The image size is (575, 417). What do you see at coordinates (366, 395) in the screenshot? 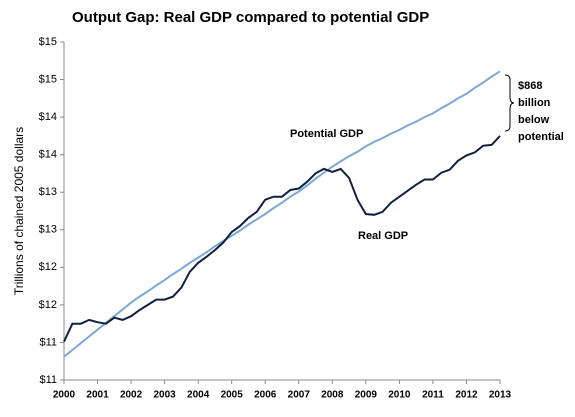
I see `x-tick-label: 2009` at bounding box center [366, 395].